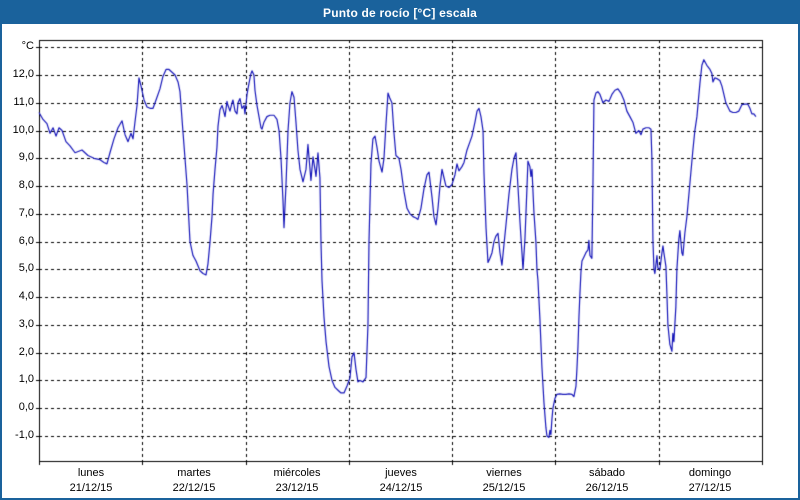 The width and height of the screenshot is (800, 500). What do you see at coordinates (23, 74) in the screenshot?
I see `y-axis-label: 12,0` at bounding box center [23, 74].